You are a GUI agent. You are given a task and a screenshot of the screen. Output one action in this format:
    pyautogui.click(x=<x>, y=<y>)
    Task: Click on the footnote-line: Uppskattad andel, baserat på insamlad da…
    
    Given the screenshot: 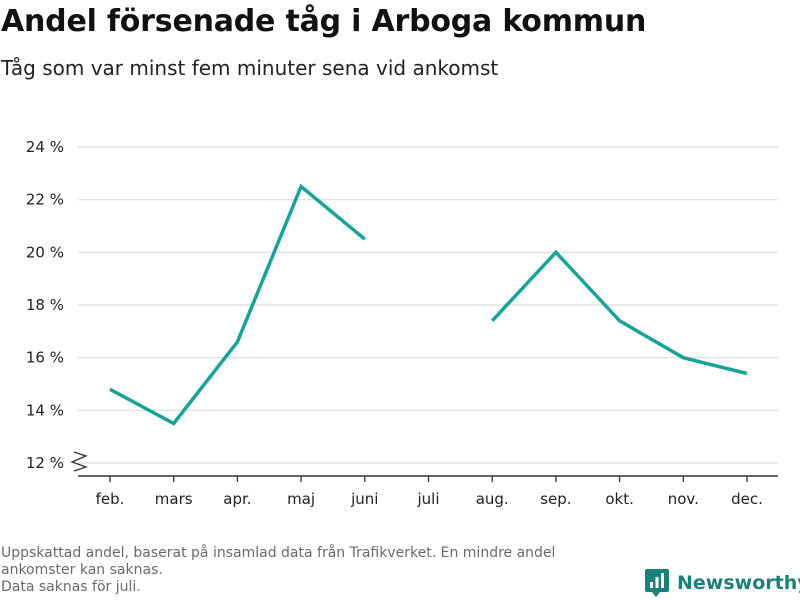 What is the action you would take?
    pyautogui.click(x=278, y=553)
    